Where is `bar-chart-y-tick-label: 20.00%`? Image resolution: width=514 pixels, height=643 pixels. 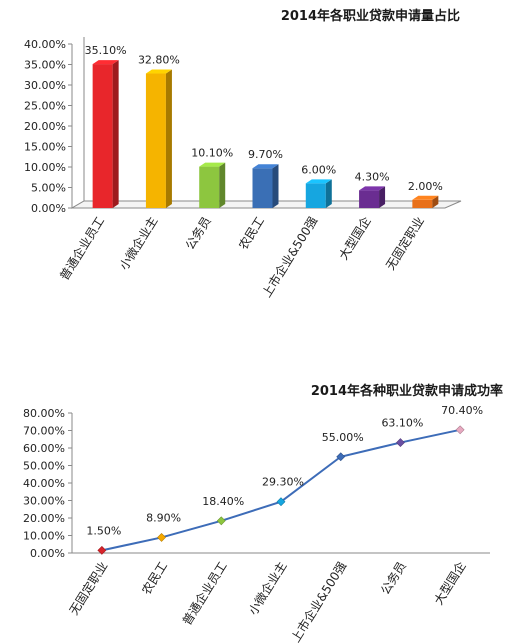
bar-chart-y-tick-label: 20.00% is located at coordinates (45, 126).